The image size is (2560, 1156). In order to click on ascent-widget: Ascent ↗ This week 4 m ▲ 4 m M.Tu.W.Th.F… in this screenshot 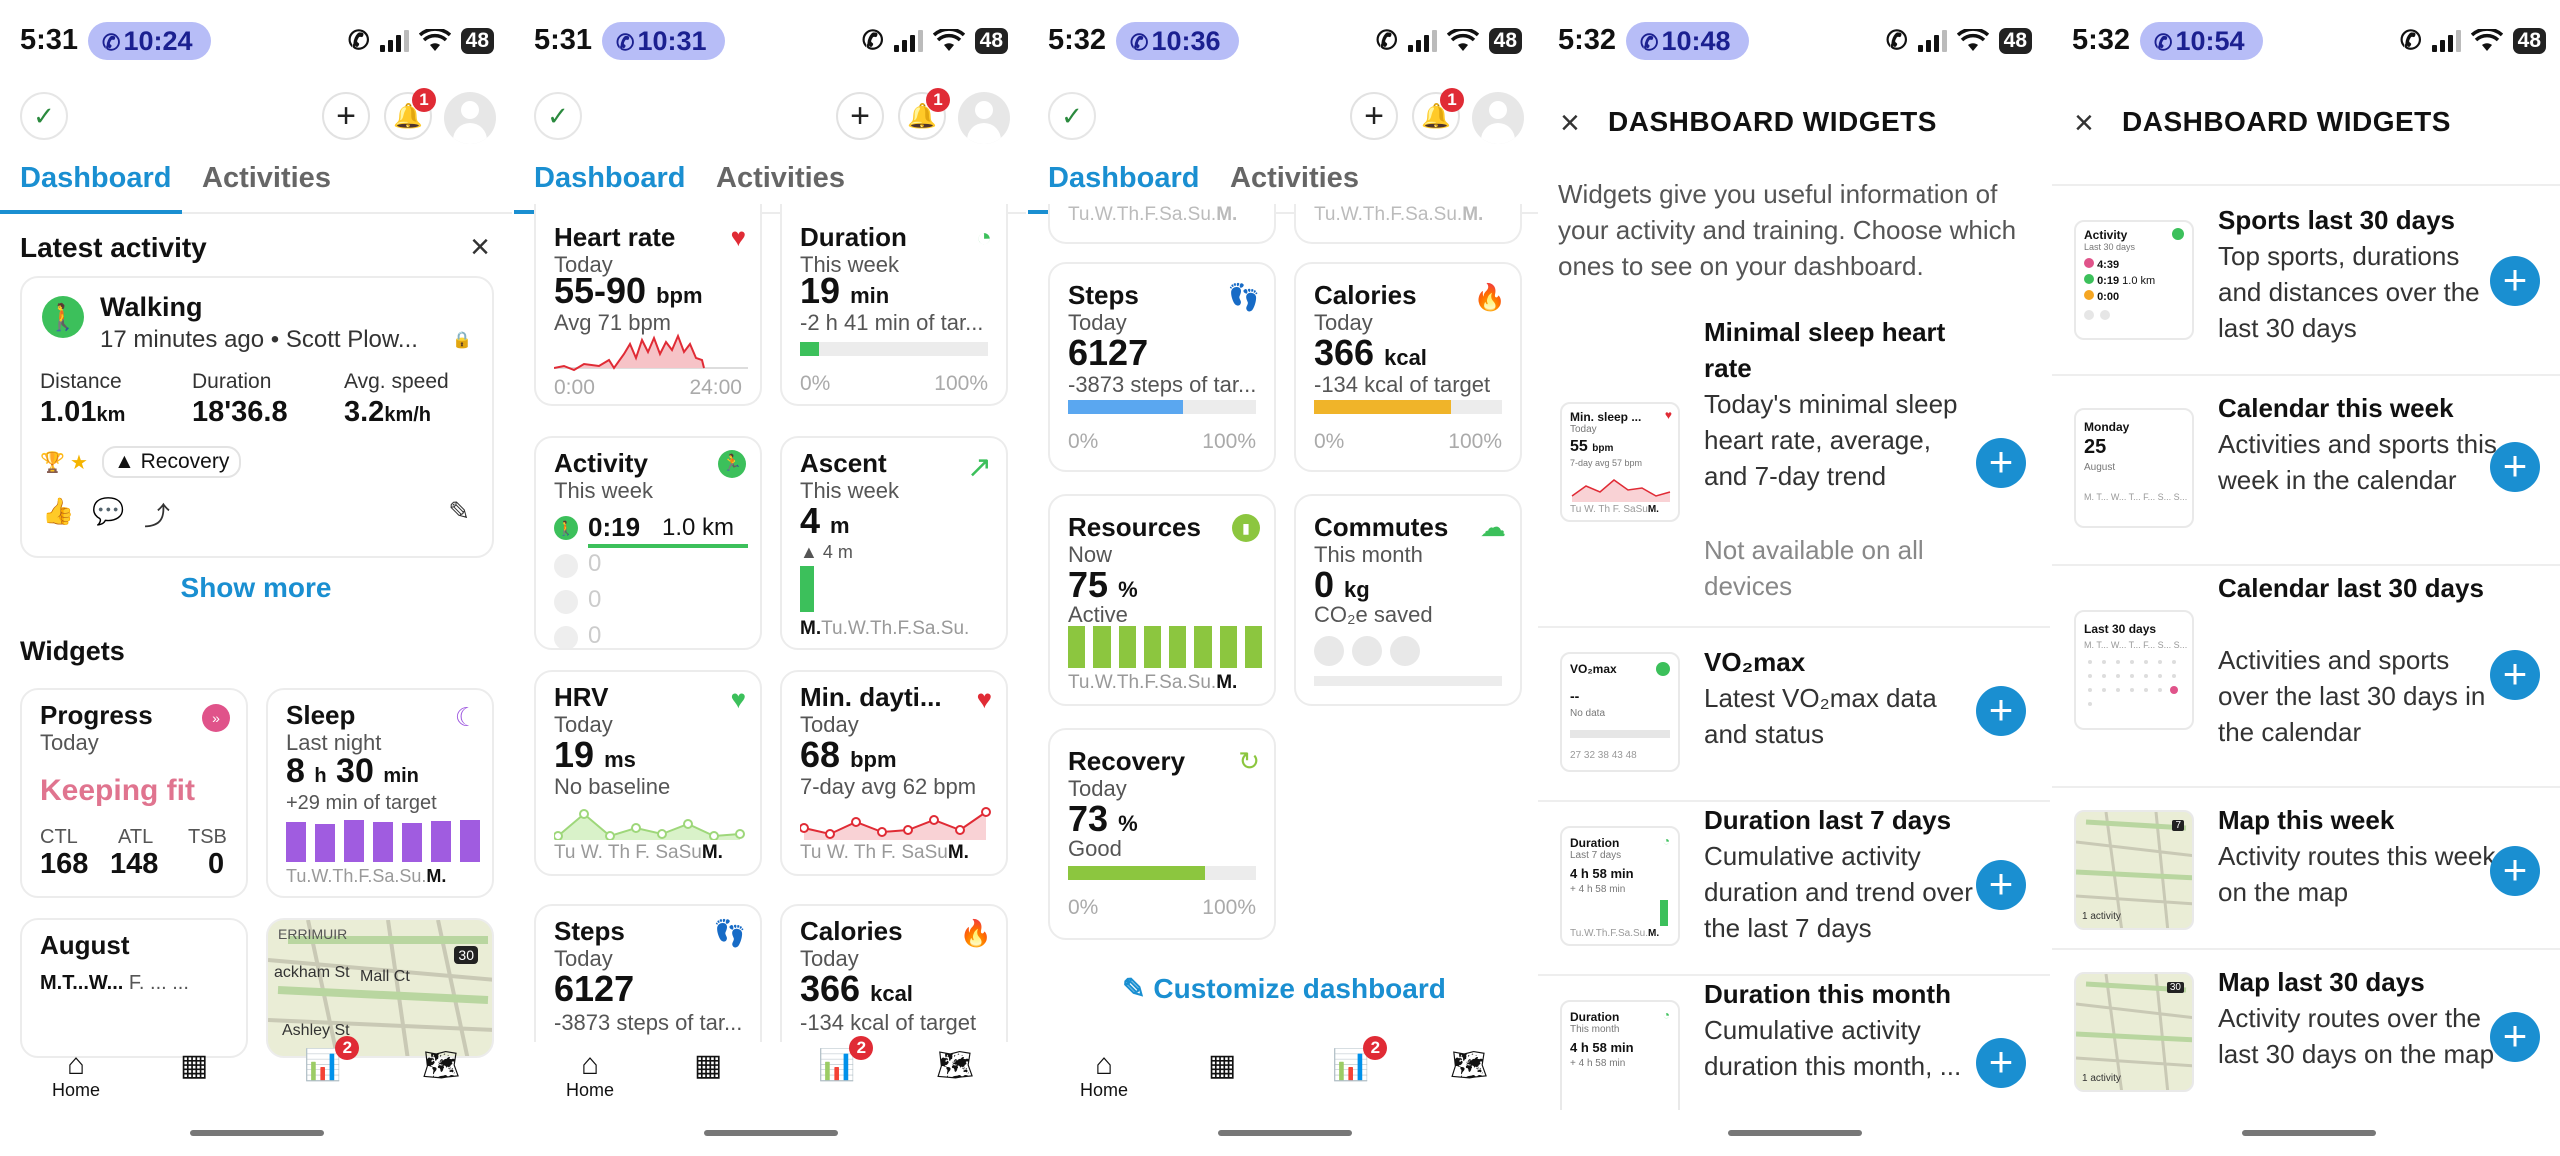, I will do `click(894, 543)`.